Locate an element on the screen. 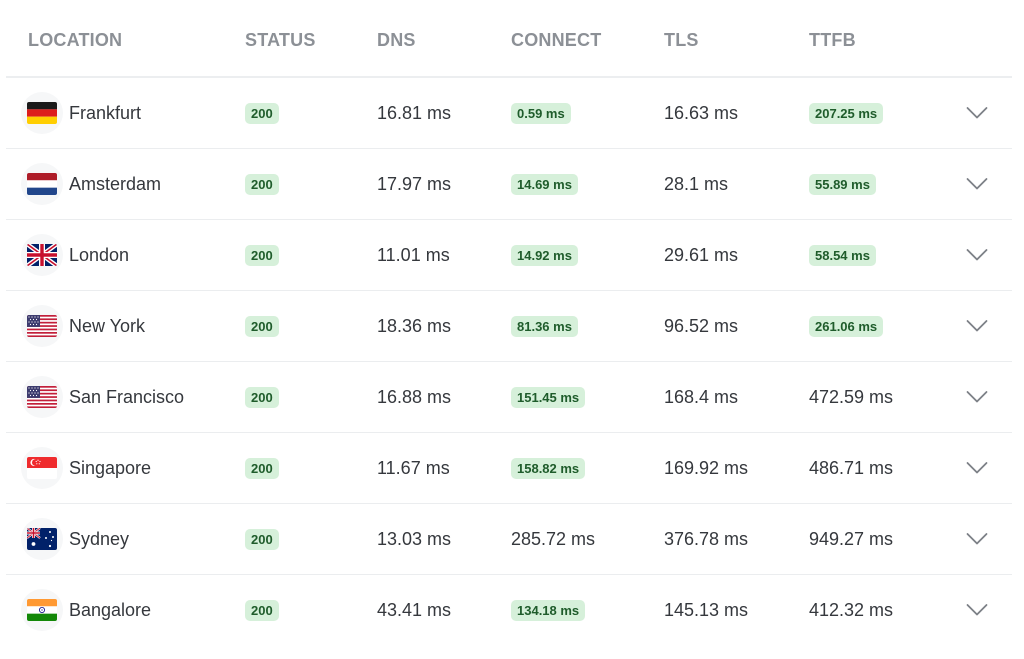 The image size is (1024, 659). tls-cell: 145.13 ms is located at coordinates (706, 610).